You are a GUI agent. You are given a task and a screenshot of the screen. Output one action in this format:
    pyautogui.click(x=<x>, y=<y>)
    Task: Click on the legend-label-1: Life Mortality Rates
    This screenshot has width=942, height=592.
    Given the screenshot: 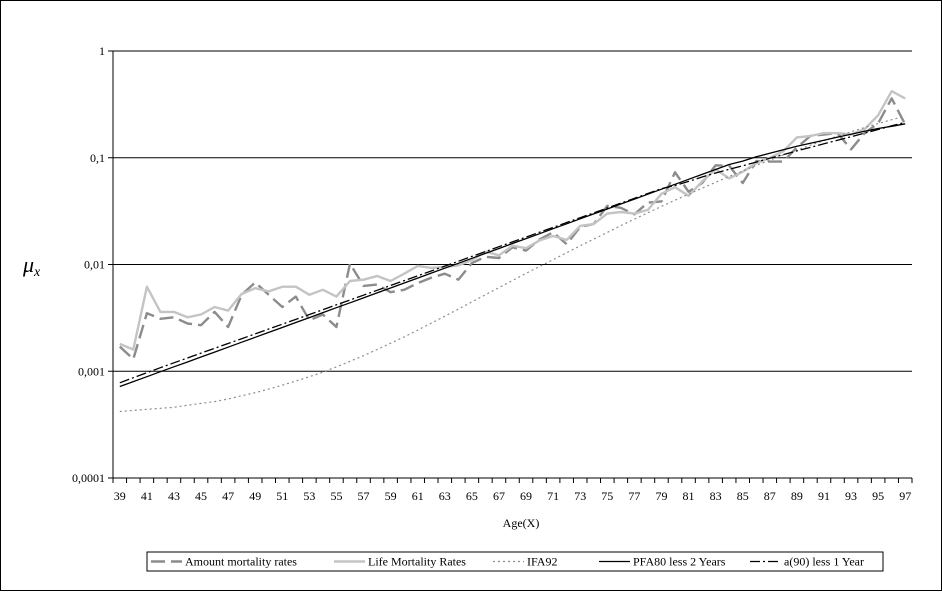 What is the action you would take?
    pyautogui.click(x=417, y=562)
    